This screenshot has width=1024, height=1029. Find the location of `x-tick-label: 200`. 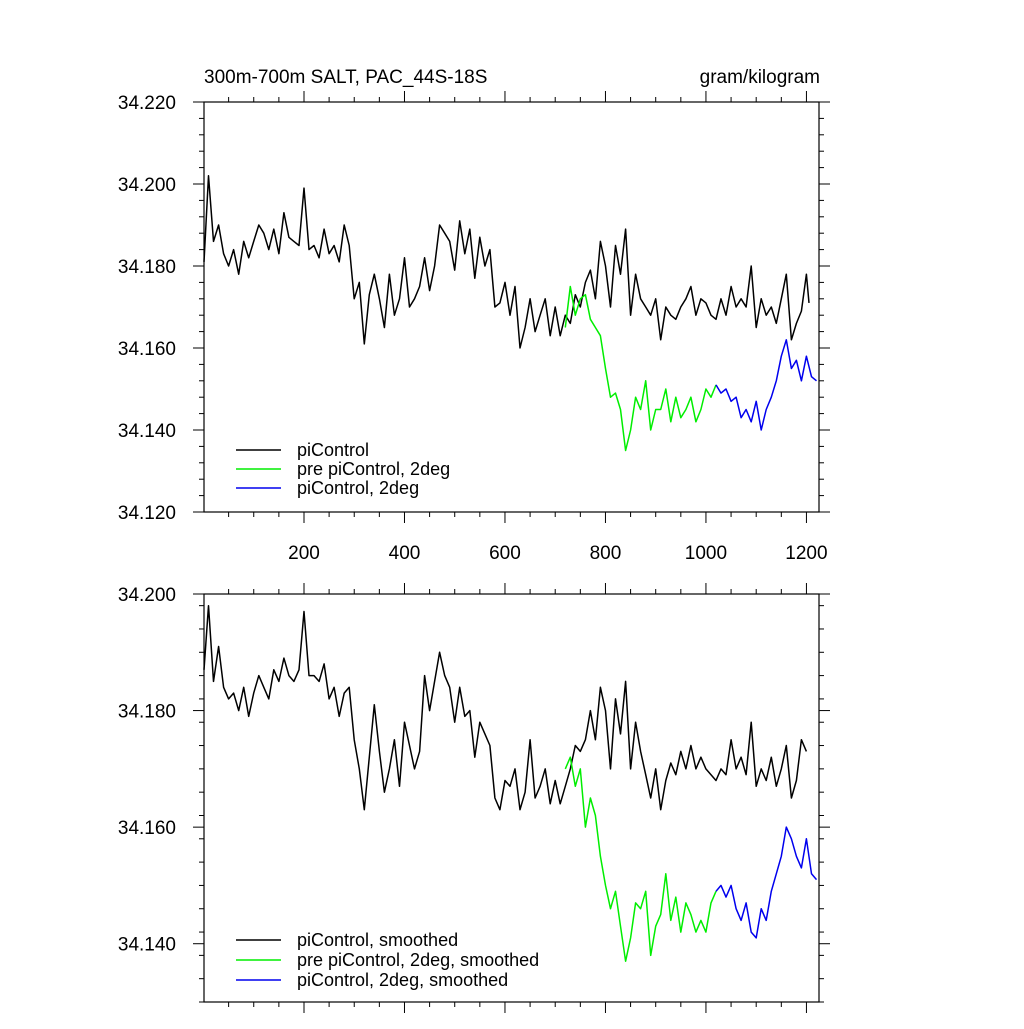

x-tick-label: 200 is located at coordinates (304, 553).